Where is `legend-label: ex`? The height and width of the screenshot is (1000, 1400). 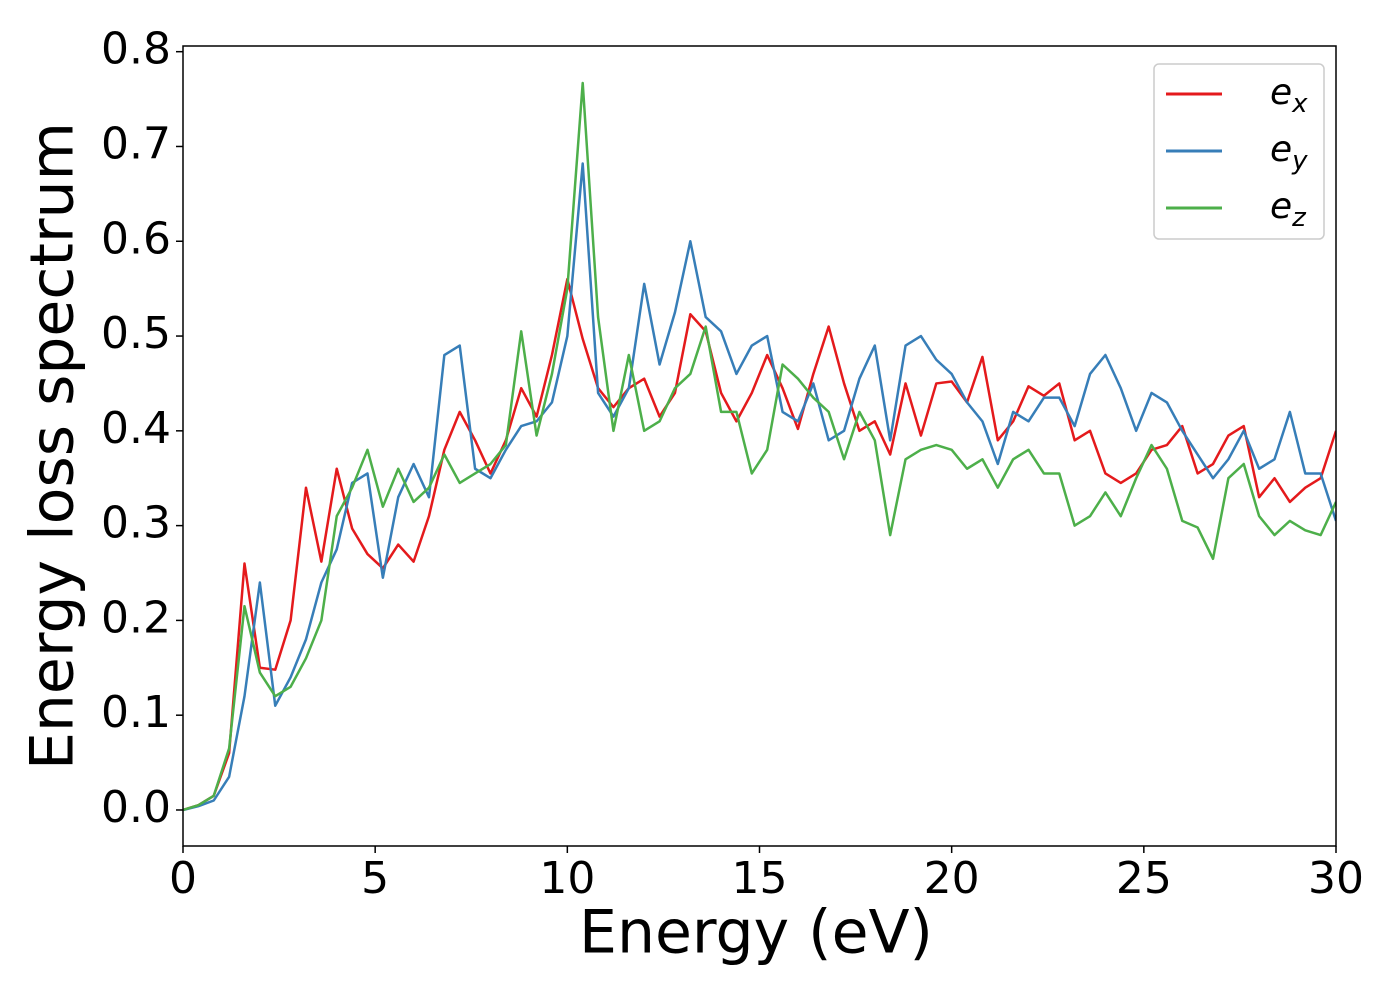
legend-label: ex is located at coordinates (1289, 95).